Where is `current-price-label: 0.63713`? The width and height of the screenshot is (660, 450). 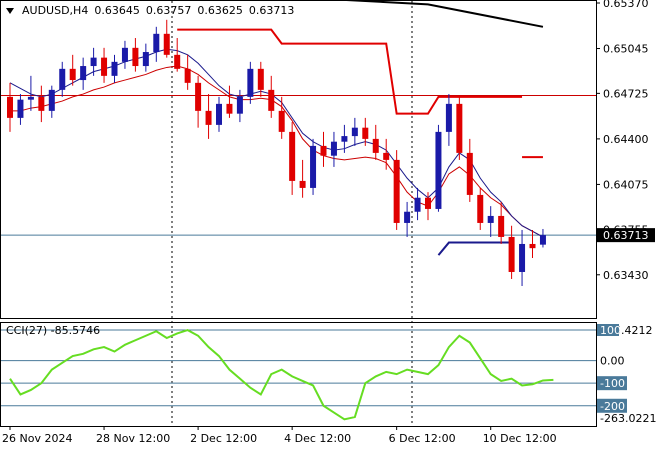 current-price-label: 0.63713 is located at coordinates (626, 235).